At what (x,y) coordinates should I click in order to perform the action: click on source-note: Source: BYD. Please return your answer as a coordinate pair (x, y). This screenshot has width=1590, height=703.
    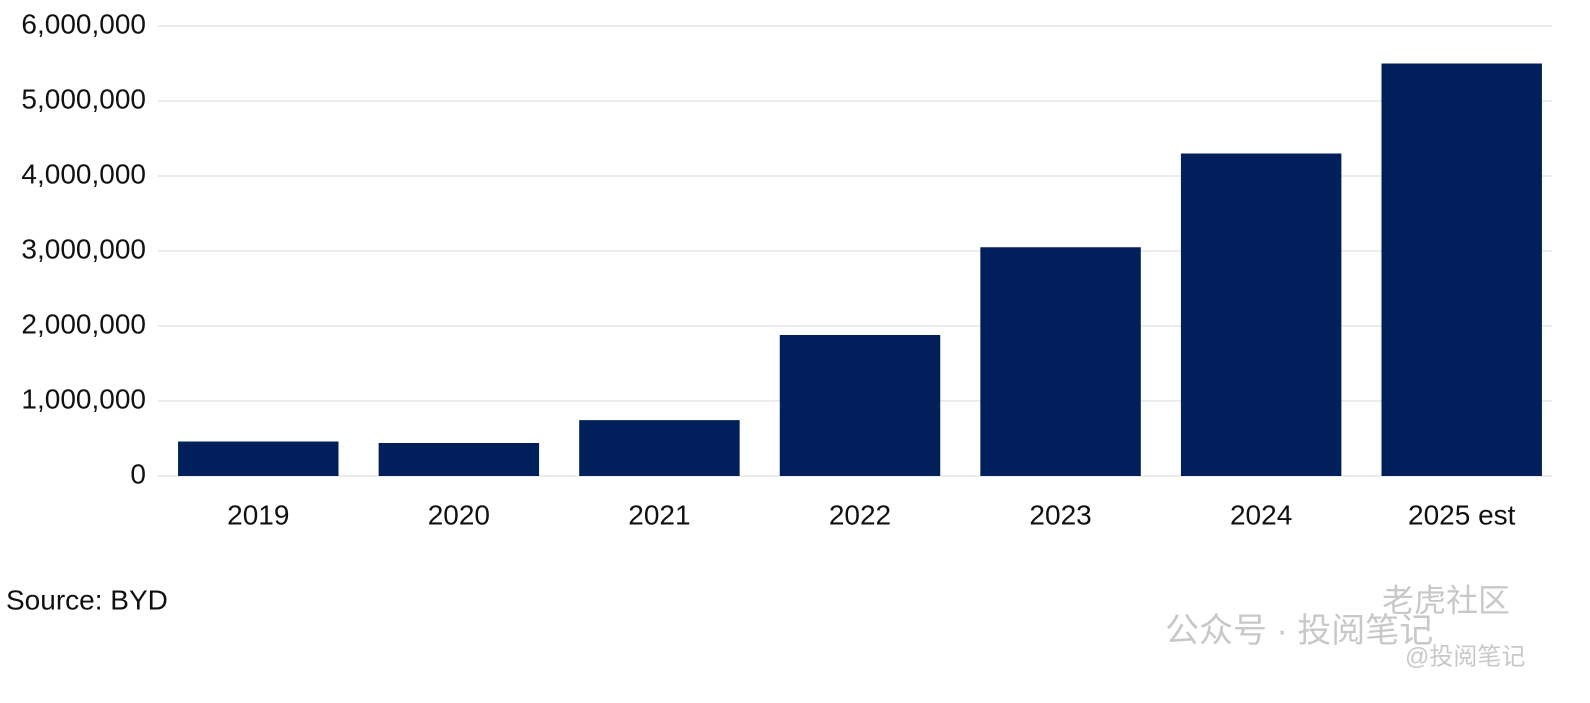
    Looking at the image, I should click on (87, 599).